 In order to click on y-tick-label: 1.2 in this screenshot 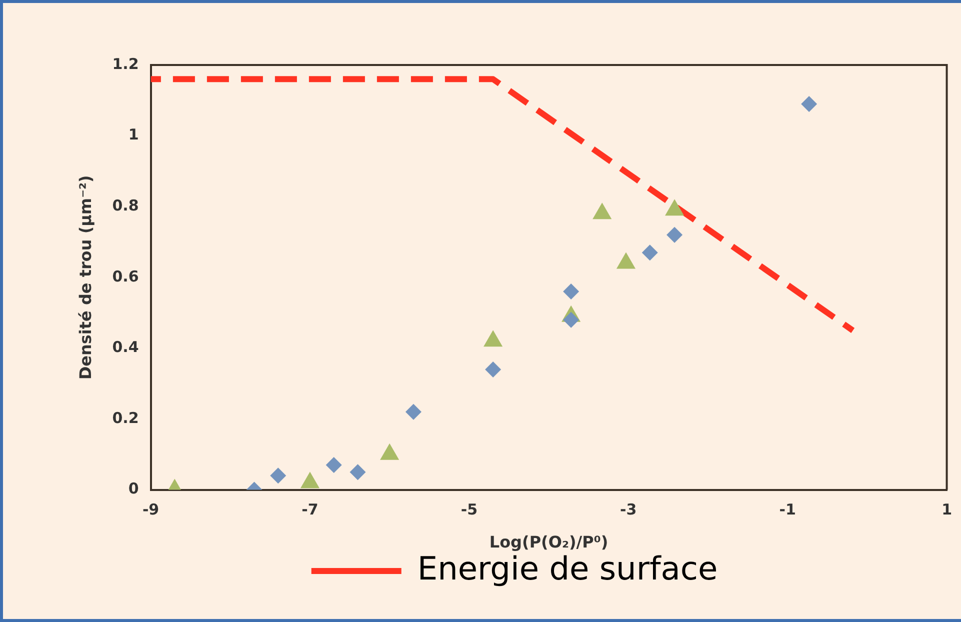, I will do `click(125, 63)`.